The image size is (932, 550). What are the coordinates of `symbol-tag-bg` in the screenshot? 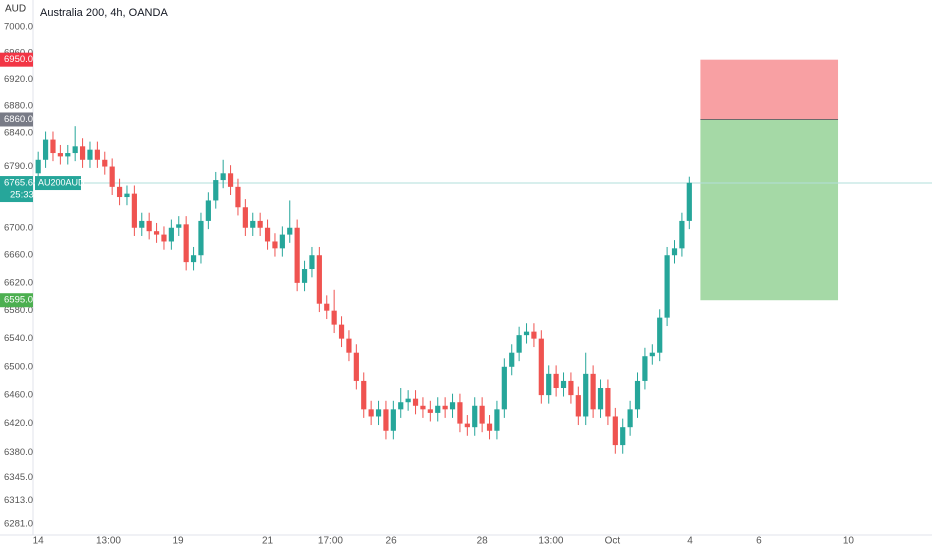 It's located at (58, 183).